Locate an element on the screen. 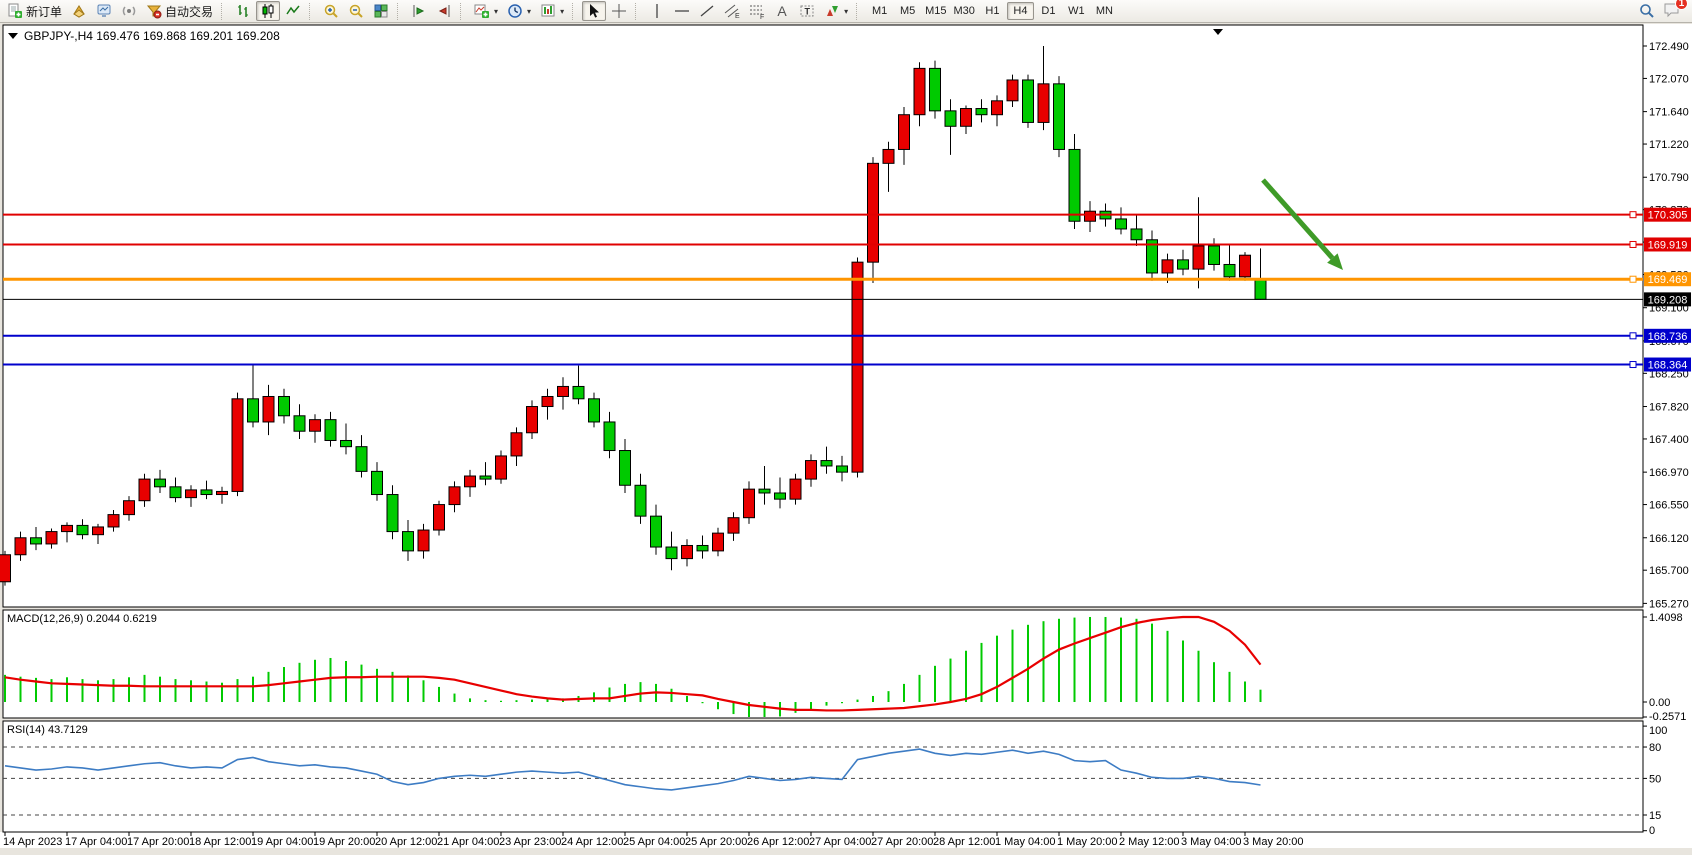 This screenshot has height=855, width=1692. chart-candles-button is located at coordinates (268, 11).